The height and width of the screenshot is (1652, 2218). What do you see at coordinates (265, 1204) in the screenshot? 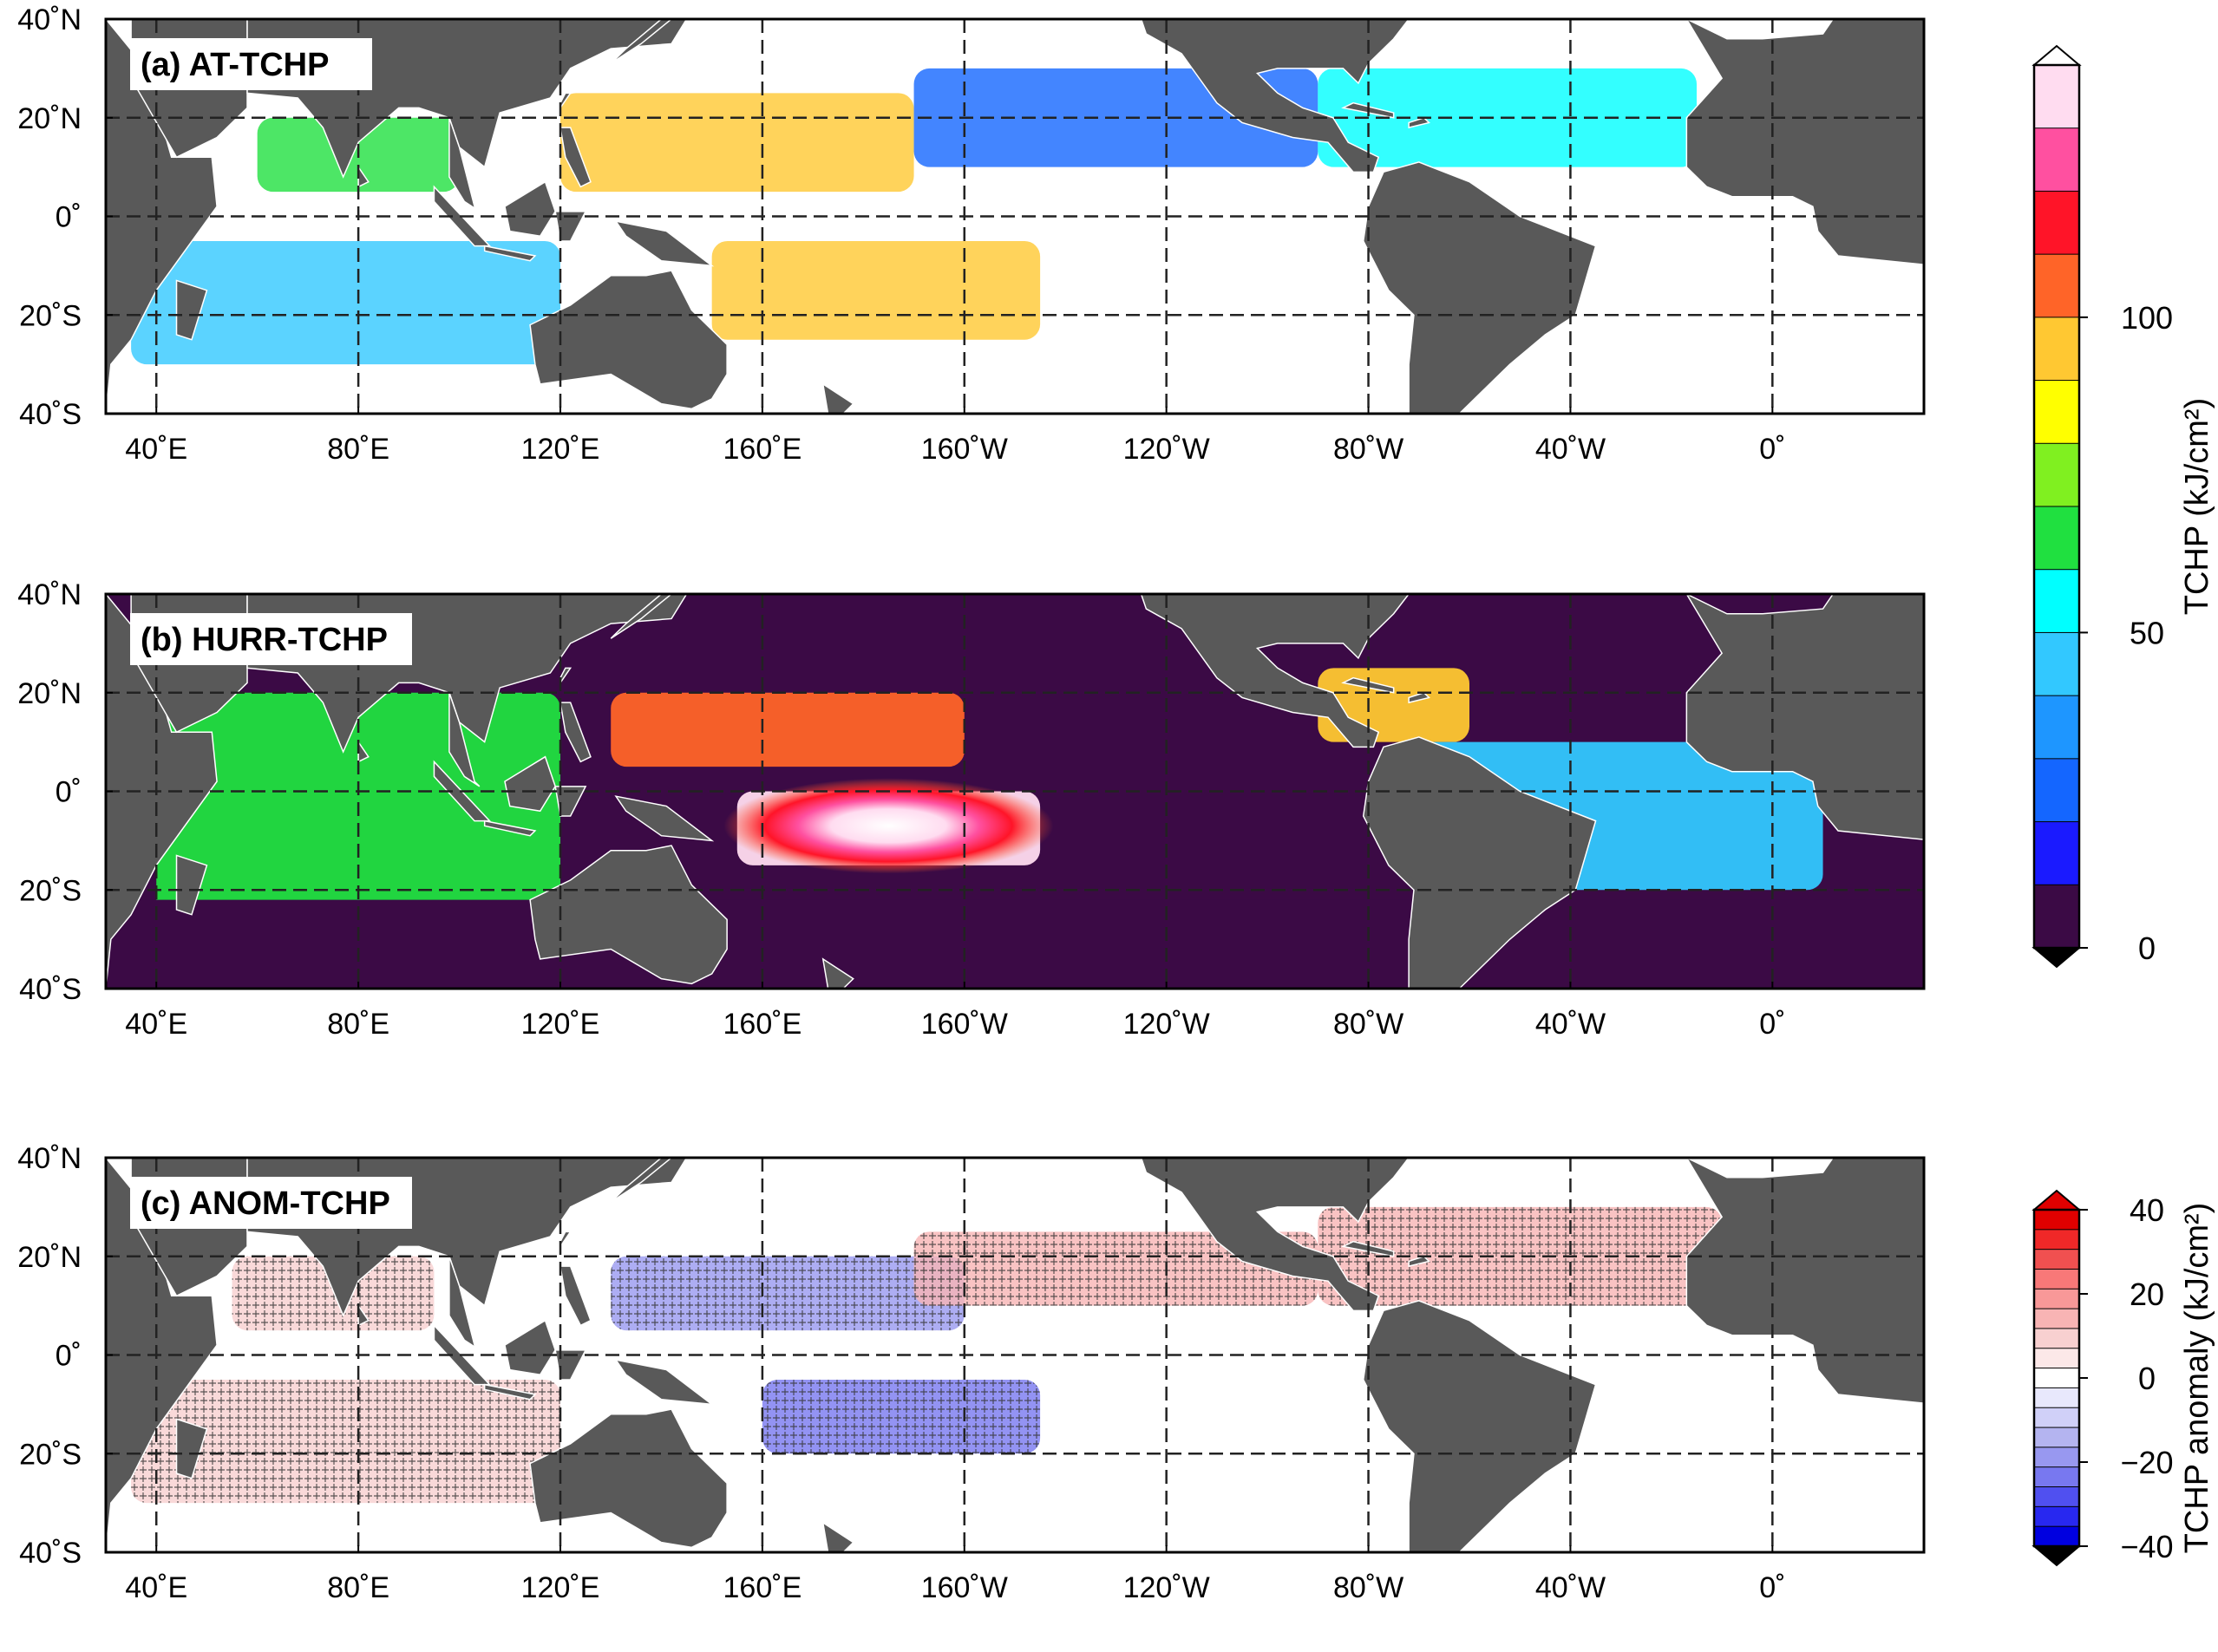
I see `panel-2-title: (c) ANOM-TCHP` at bounding box center [265, 1204].